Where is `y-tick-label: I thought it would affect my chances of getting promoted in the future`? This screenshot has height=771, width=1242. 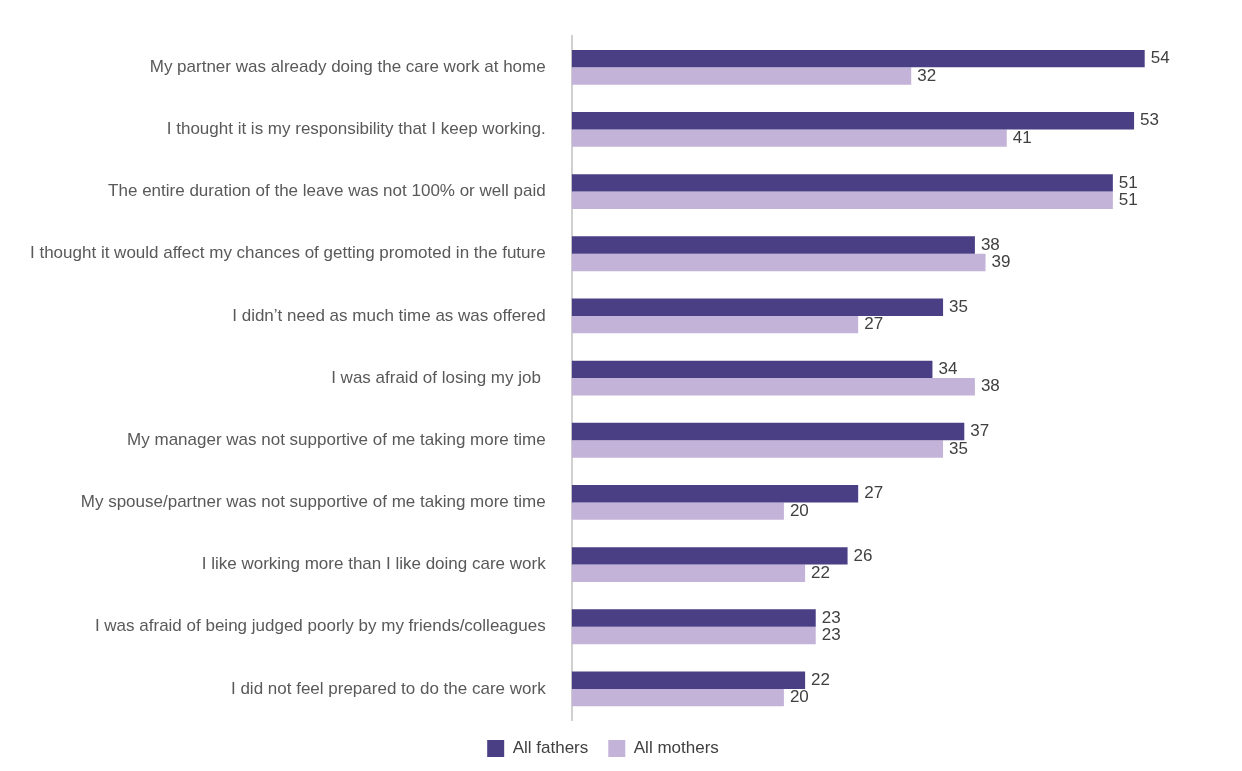 y-tick-label: I thought it would affect my chances of getting promoted in the future is located at coordinates (287, 253).